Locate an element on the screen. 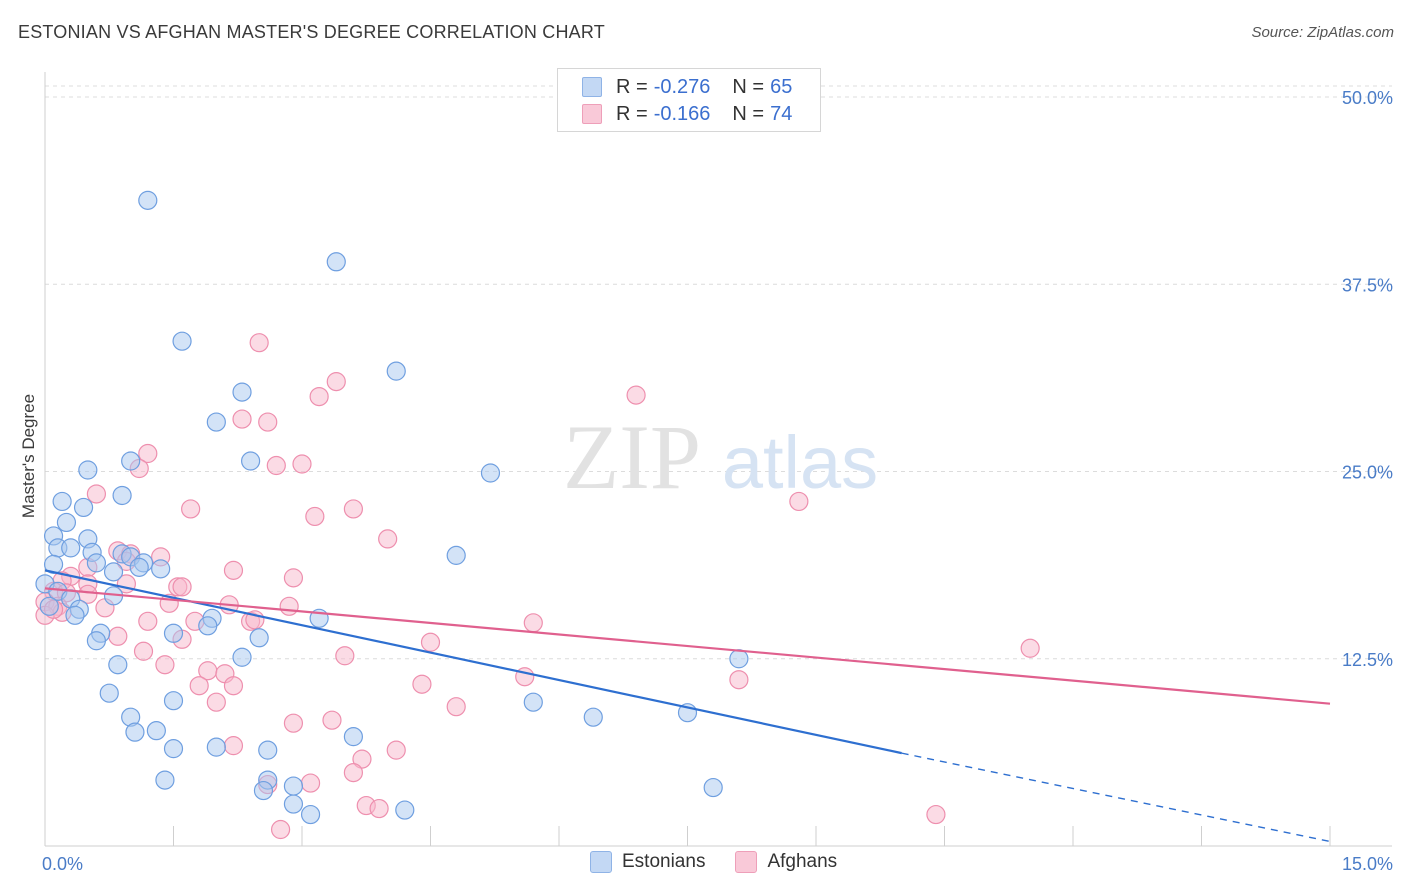 Image resolution: width=1406 pixels, height=892 pixels. legend-swatch-estonians is located at coordinates (592, 87).